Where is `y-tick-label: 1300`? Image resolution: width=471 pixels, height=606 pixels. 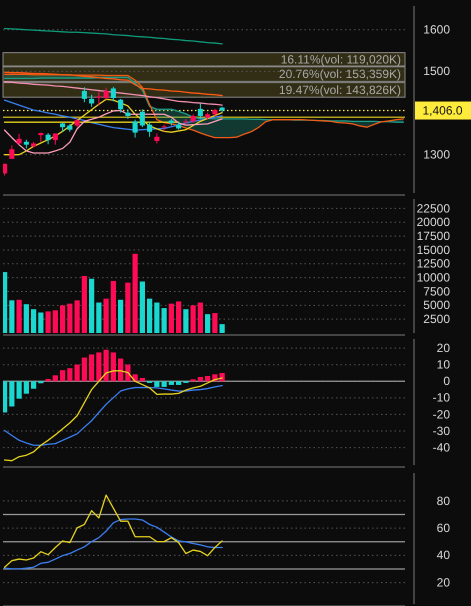
y-tick-label: 1300 is located at coordinates (436, 155).